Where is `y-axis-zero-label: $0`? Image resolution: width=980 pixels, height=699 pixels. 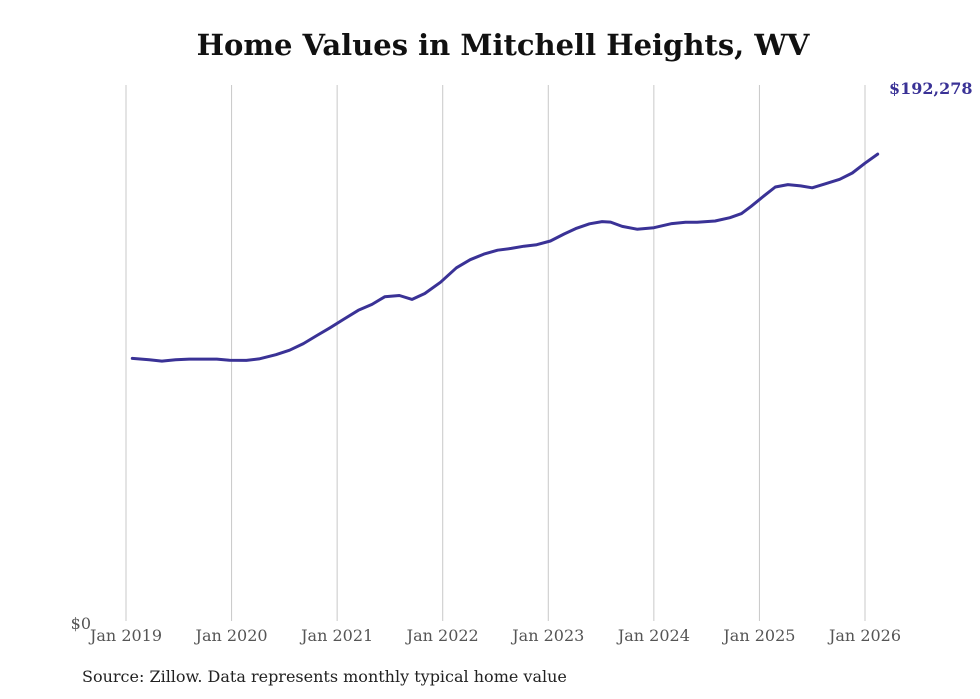
y-axis-zero-label: $0 is located at coordinates (81, 623).